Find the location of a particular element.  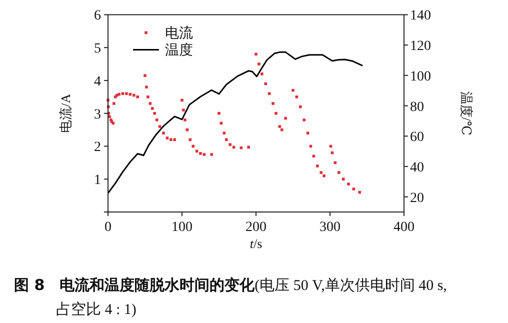

y2-tick-label: 100 is located at coordinates (420, 76).